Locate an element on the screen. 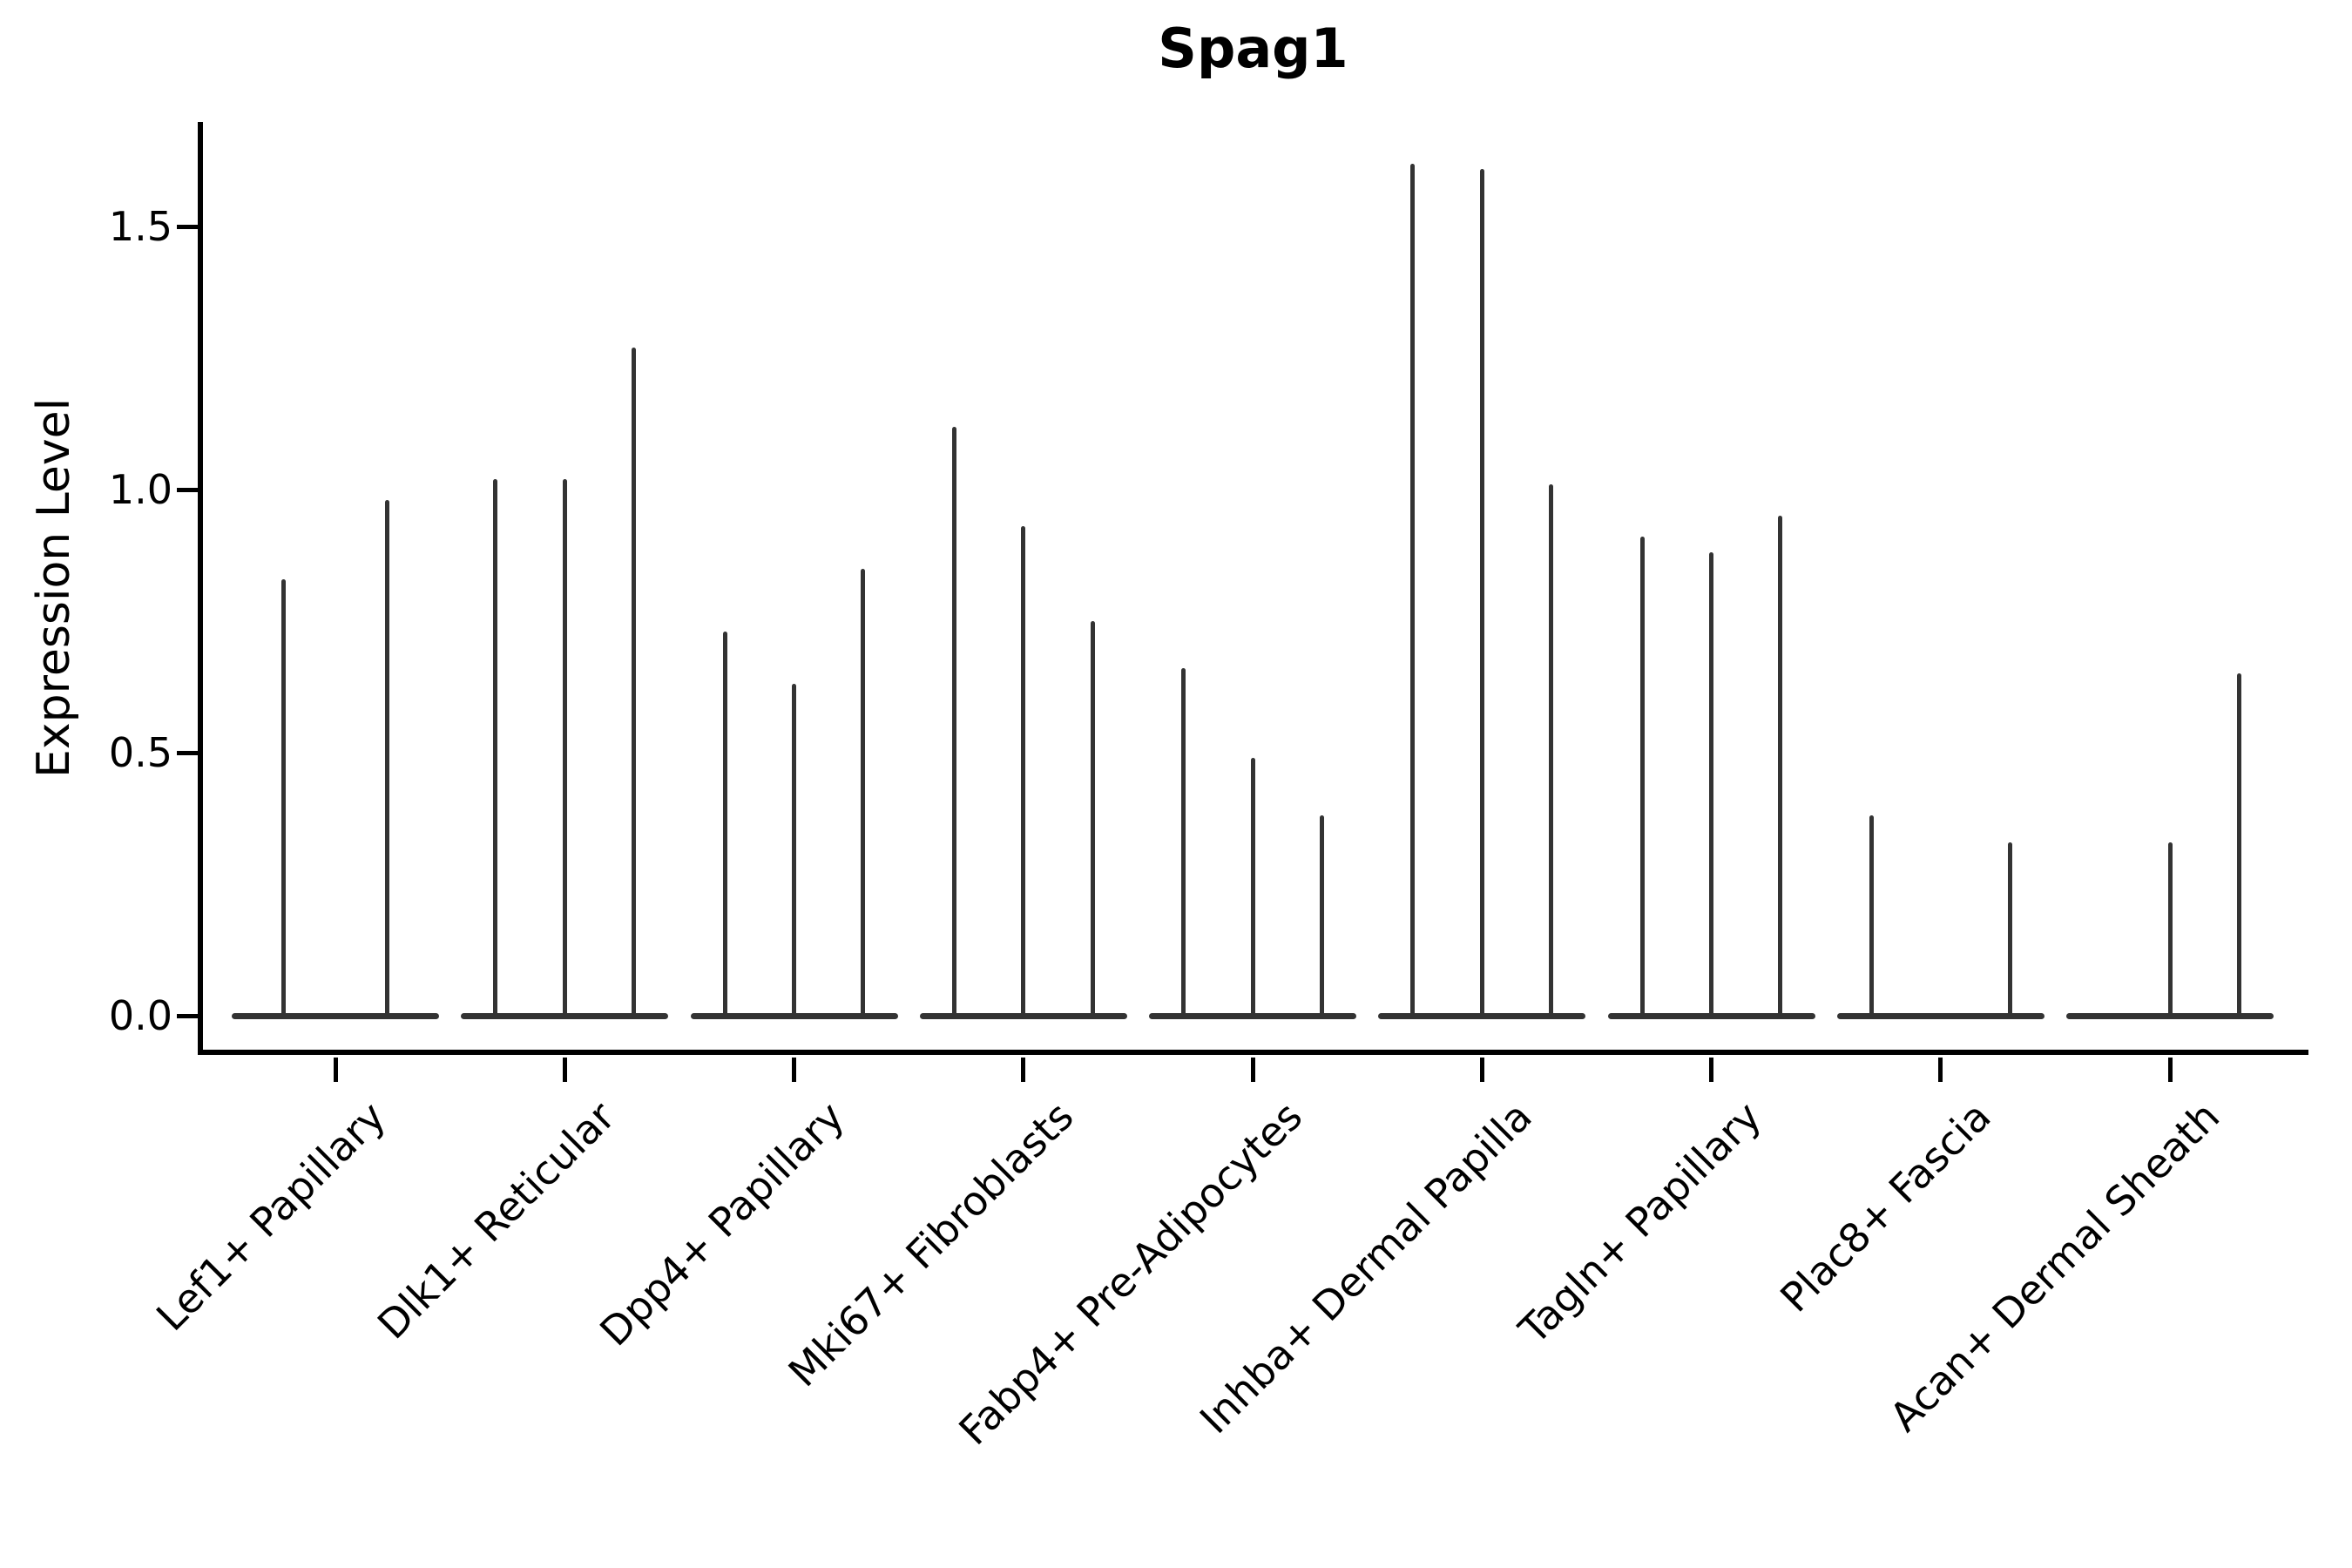  y-tick-label: 1.0 is located at coordinates (140, 490).